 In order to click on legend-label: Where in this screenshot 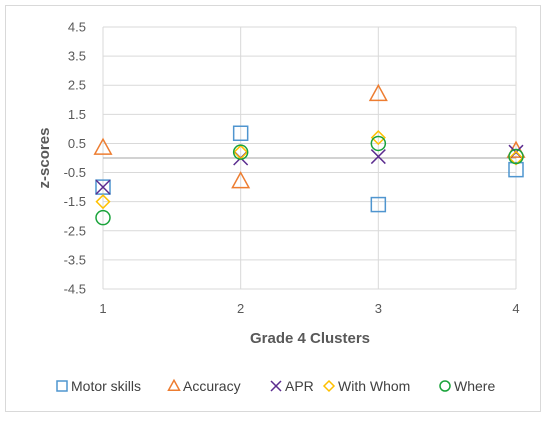, I will do `click(474, 386)`.